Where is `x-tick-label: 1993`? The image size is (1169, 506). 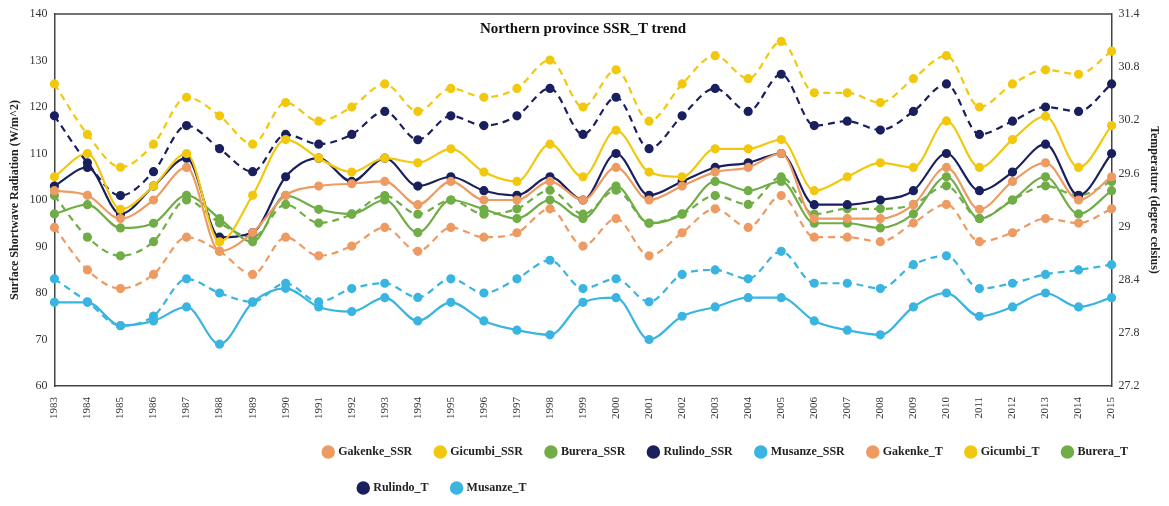 x-tick-label: 1993 is located at coordinates (383, 407).